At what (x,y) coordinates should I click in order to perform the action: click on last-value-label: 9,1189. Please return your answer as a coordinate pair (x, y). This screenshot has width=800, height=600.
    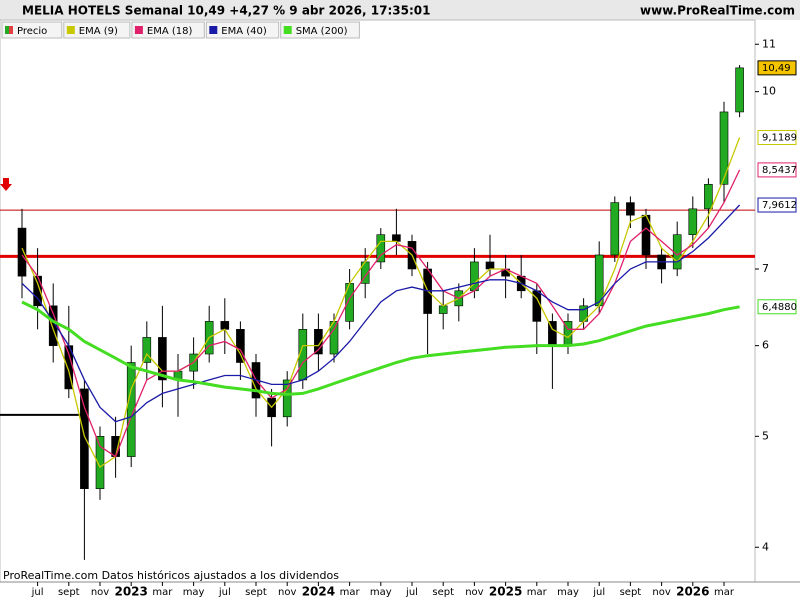
    Looking at the image, I should click on (779, 138).